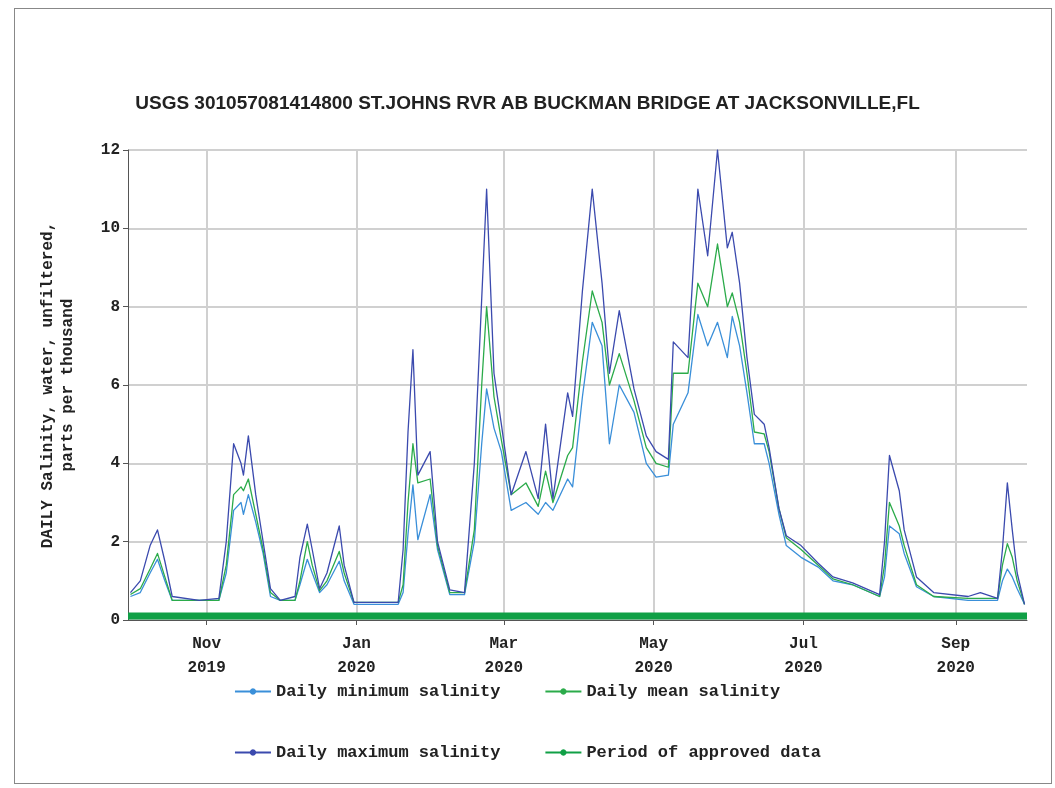  I want to click on legend-label: Daily minimum salinity, so click(388, 691).